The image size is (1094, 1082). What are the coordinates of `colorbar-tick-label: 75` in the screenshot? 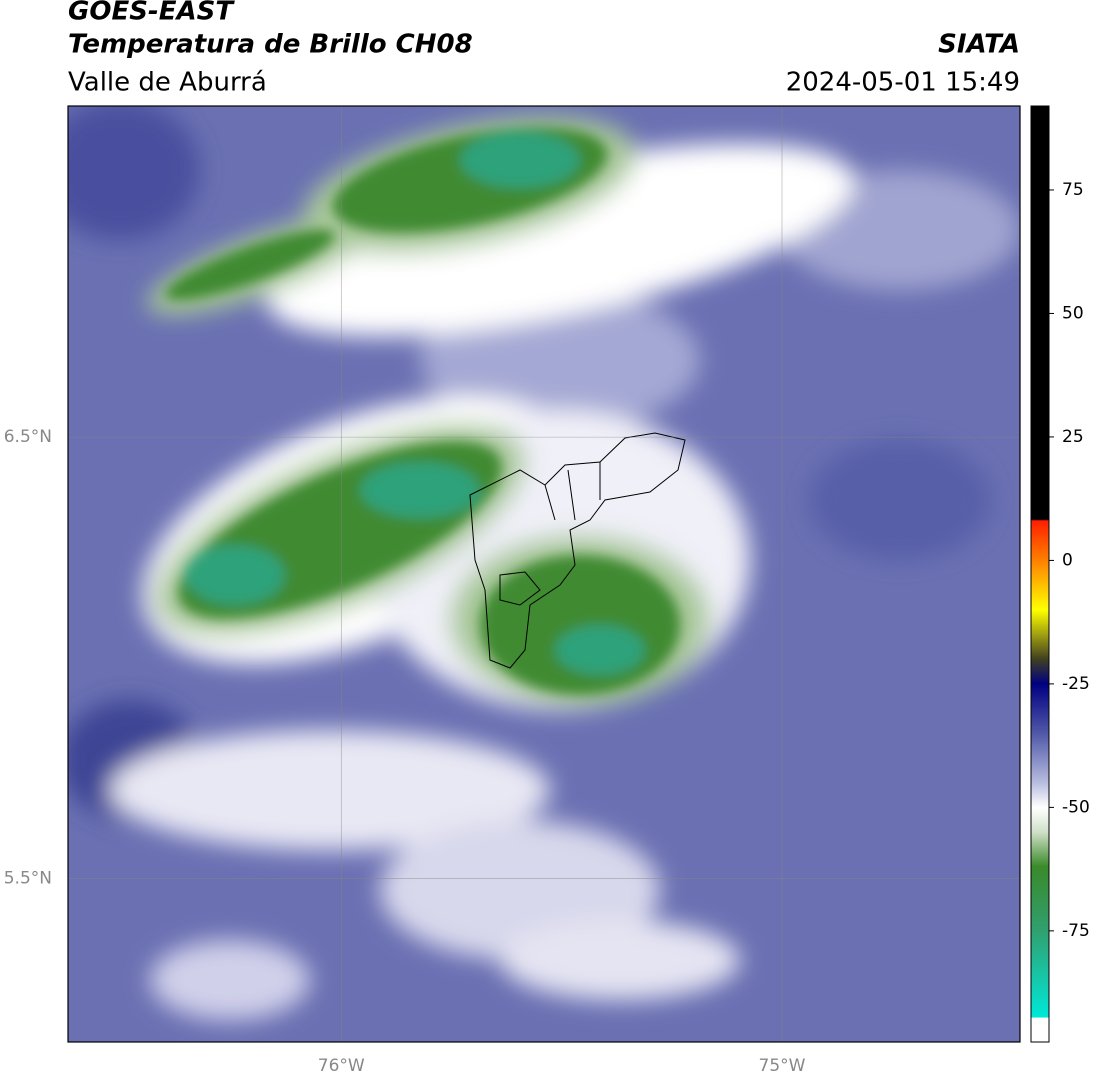 It's located at (1073, 190).